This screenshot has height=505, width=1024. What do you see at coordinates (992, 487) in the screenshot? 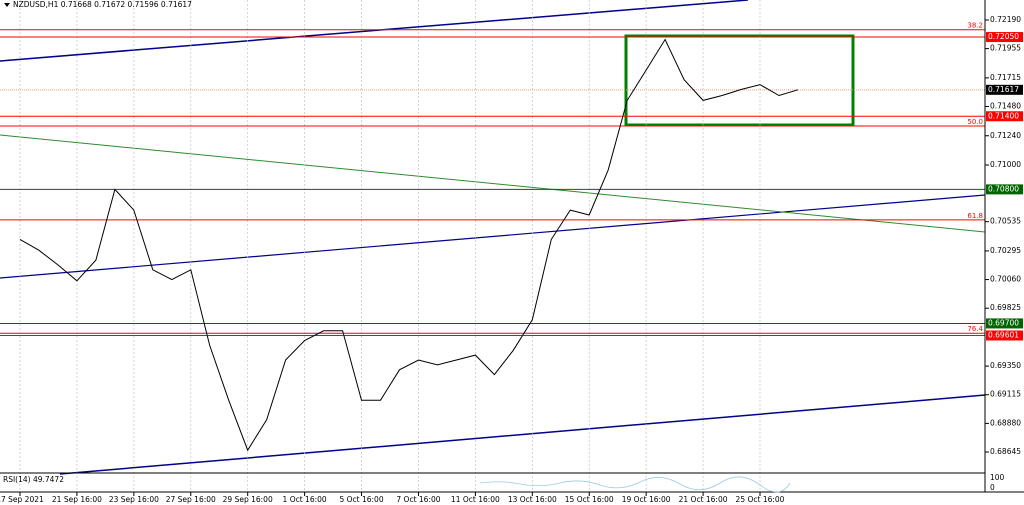
I see `rsi-tick-label: 0` at bounding box center [992, 487].